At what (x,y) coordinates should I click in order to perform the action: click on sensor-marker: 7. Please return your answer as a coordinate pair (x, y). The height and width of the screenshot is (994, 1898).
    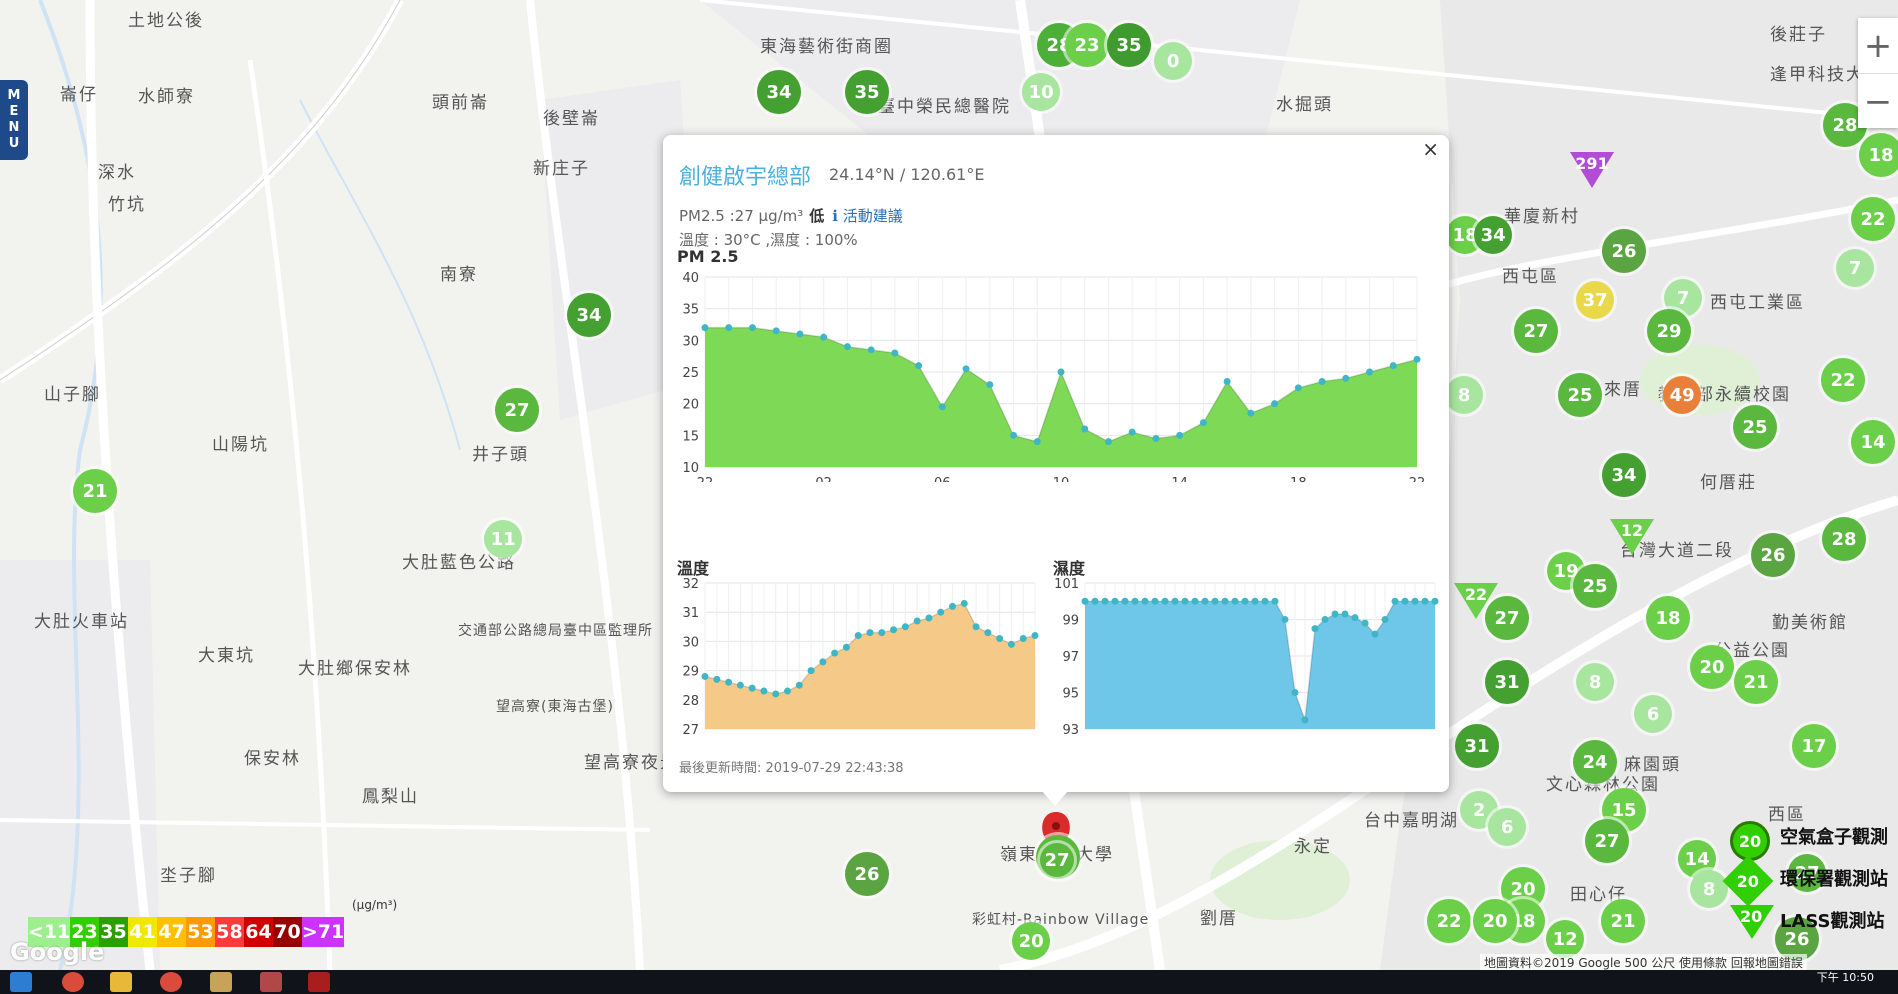
    Looking at the image, I should click on (1855, 268).